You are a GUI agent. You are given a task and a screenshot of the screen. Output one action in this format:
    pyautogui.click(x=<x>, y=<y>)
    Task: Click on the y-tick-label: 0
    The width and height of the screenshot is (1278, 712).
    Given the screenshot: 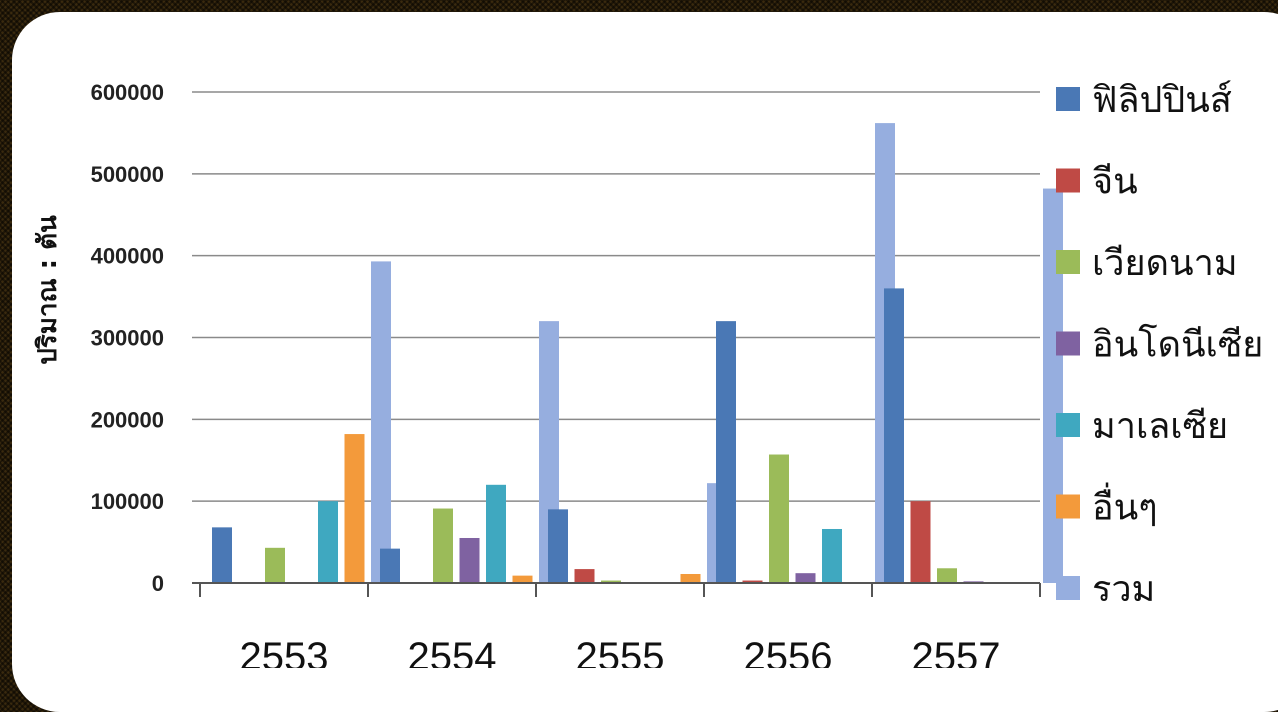 What is the action you would take?
    pyautogui.click(x=158, y=583)
    